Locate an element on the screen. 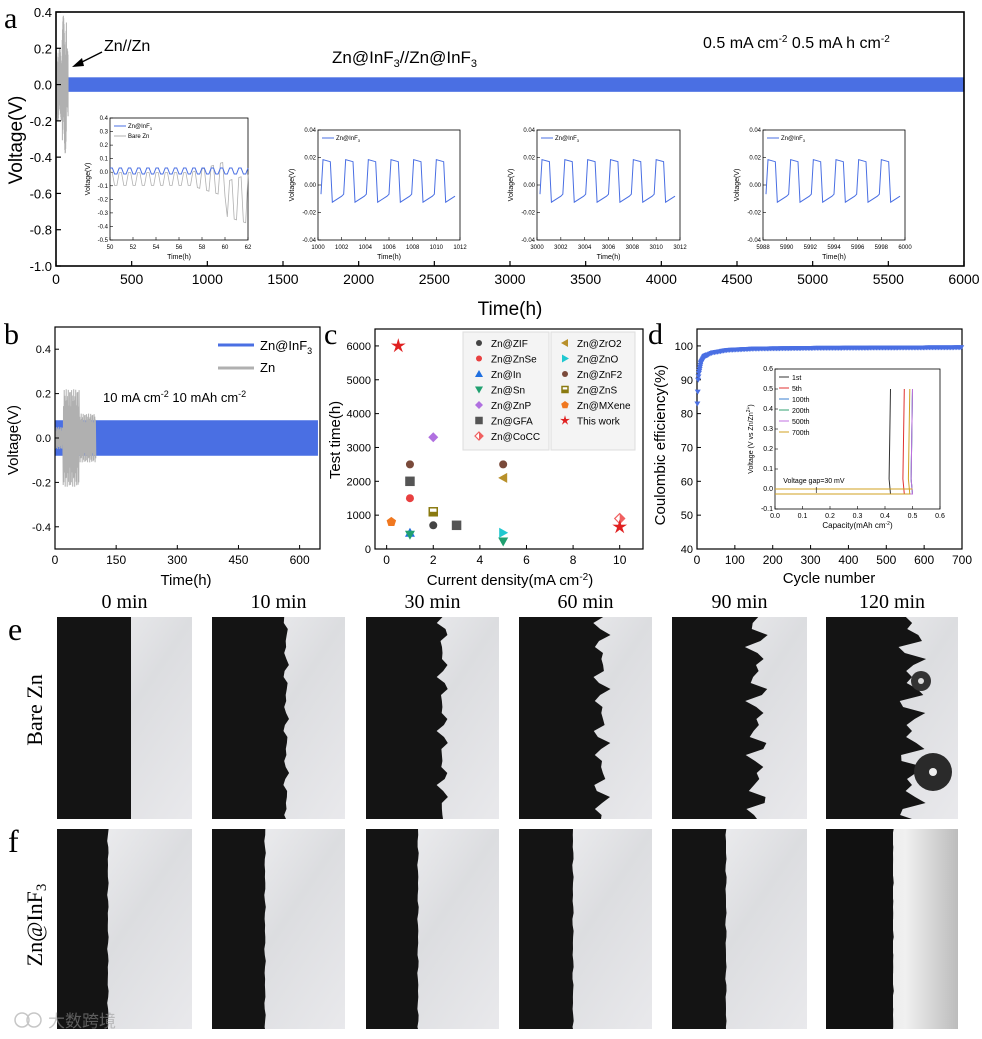 The height and width of the screenshot is (1039, 982). inset-x-tick-label: 1008 is located at coordinates (413, 248).